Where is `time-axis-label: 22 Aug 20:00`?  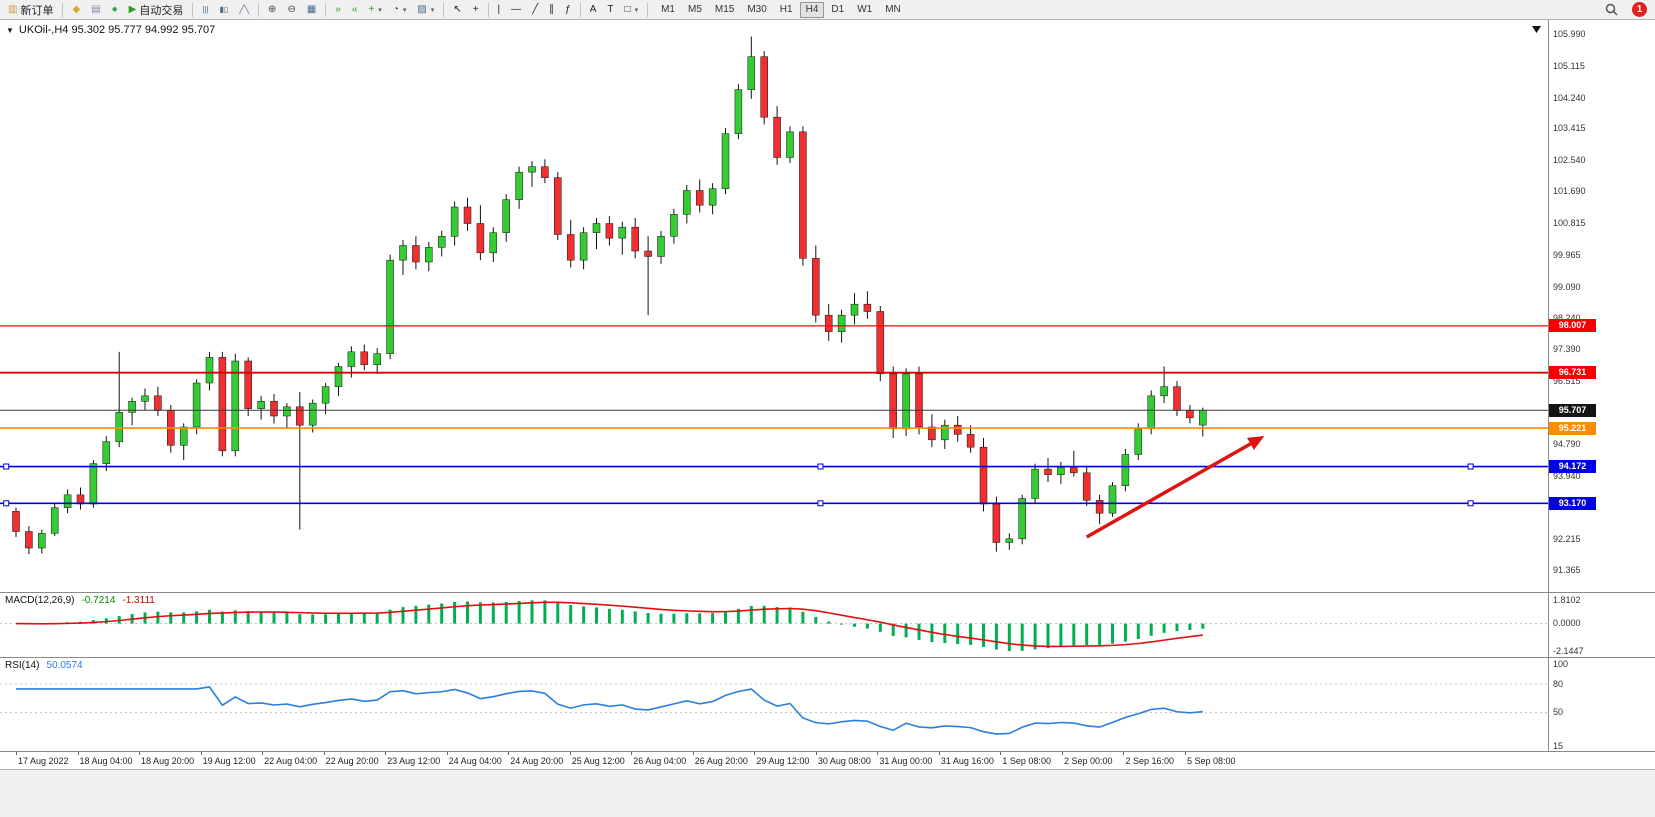
time-axis-label: 22 Aug 20:00 is located at coordinates (352, 761).